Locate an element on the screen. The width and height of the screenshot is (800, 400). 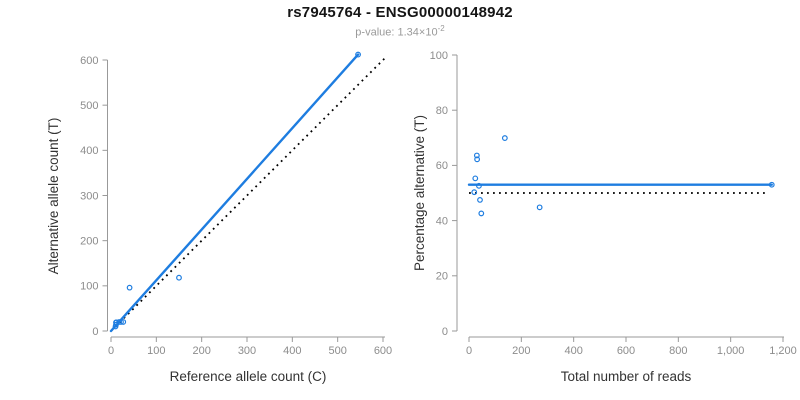
y-axis-title: Alternative allele count (T) is located at coordinates (53, 196).